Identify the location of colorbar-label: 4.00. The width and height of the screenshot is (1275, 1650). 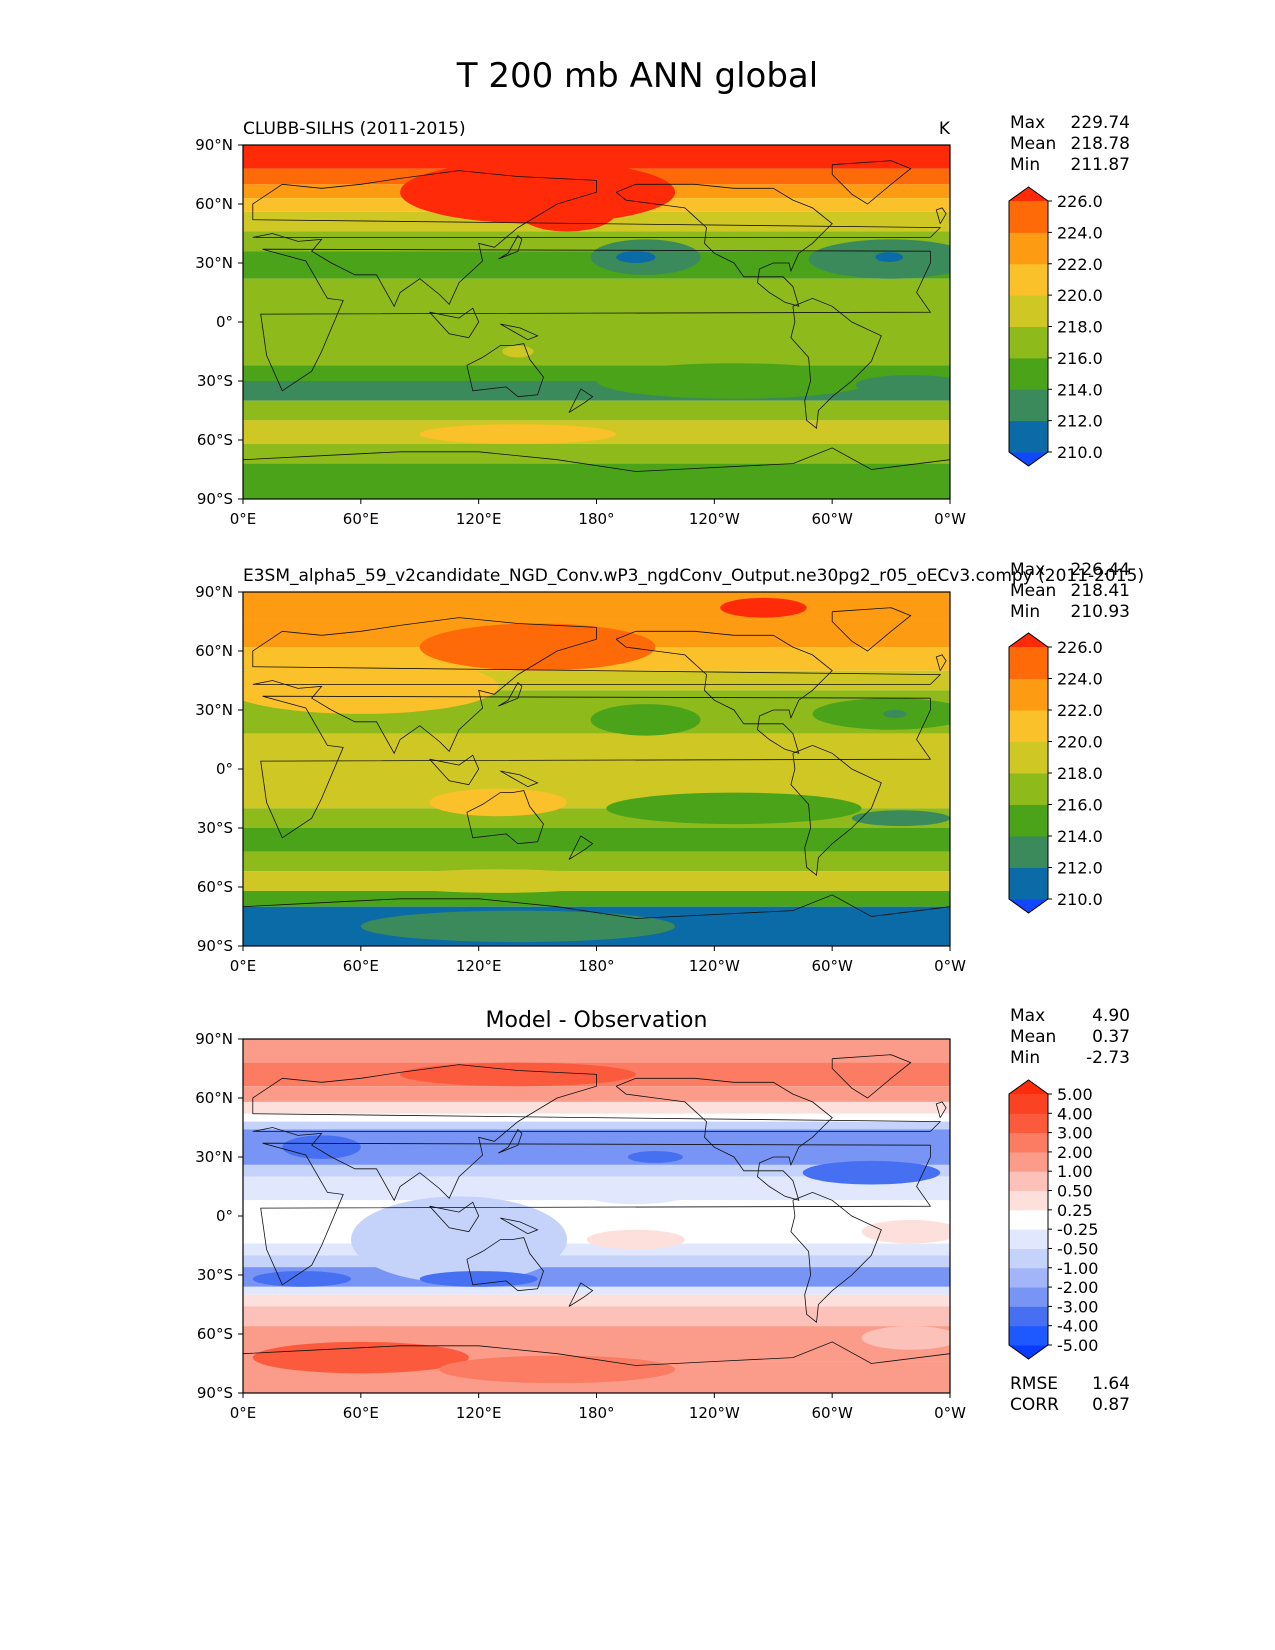
(1075, 1113).